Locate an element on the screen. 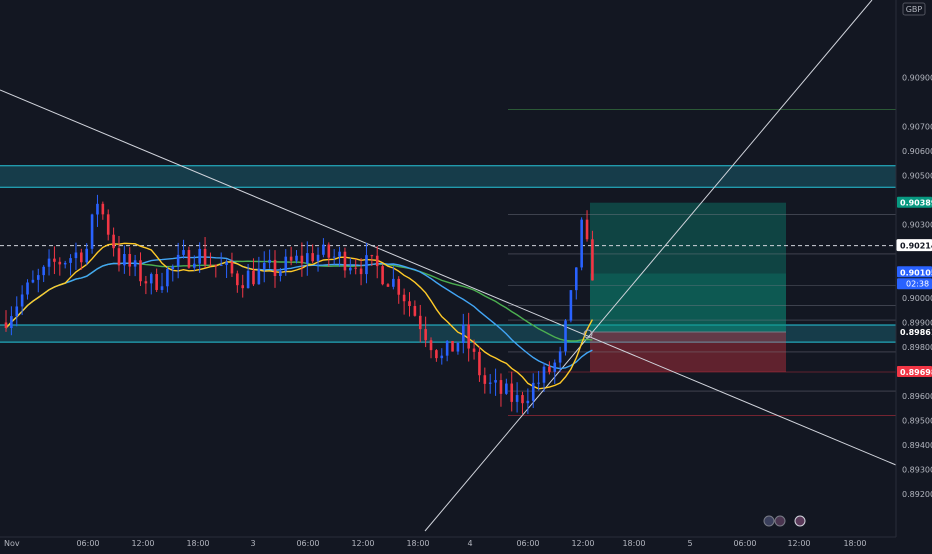 This screenshot has width=932, height=554. price-tick-label: 0.89500 is located at coordinates (917, 421).